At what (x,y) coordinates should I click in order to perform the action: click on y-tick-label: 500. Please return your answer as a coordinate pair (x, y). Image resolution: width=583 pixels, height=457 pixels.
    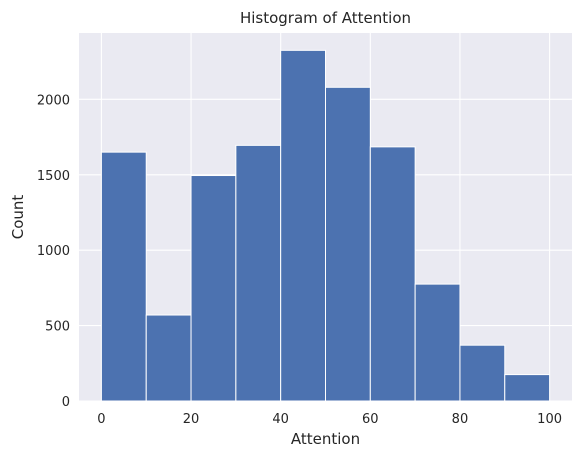
    Looking at the image, I should click on (57, 327).